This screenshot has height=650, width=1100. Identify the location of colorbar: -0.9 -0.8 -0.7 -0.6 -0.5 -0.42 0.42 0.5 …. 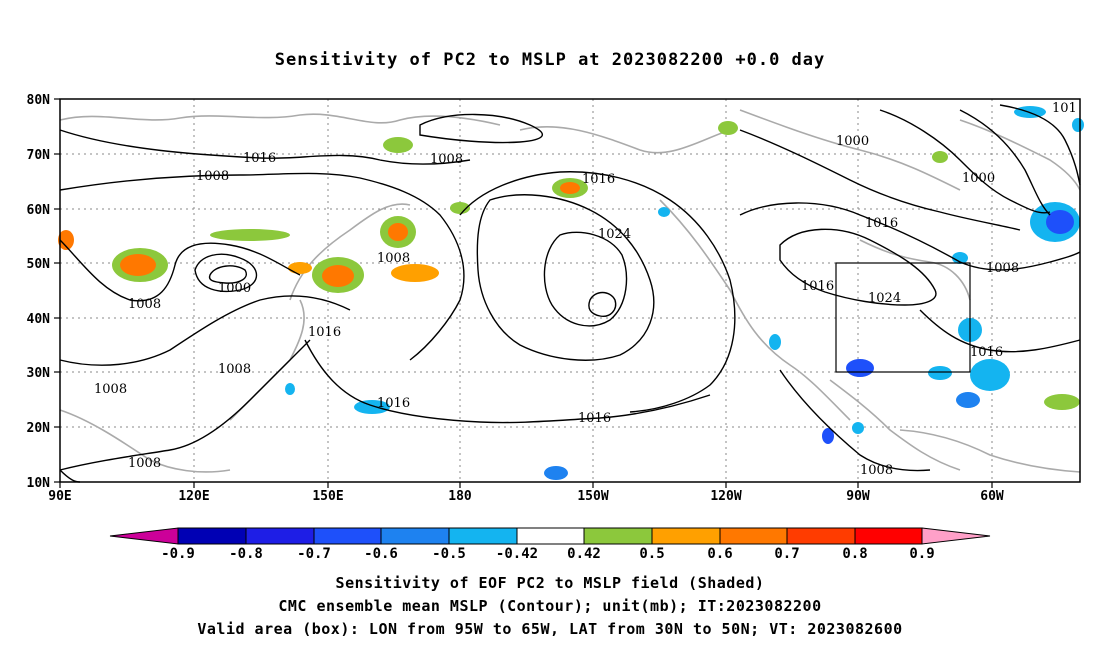
(550, 544).